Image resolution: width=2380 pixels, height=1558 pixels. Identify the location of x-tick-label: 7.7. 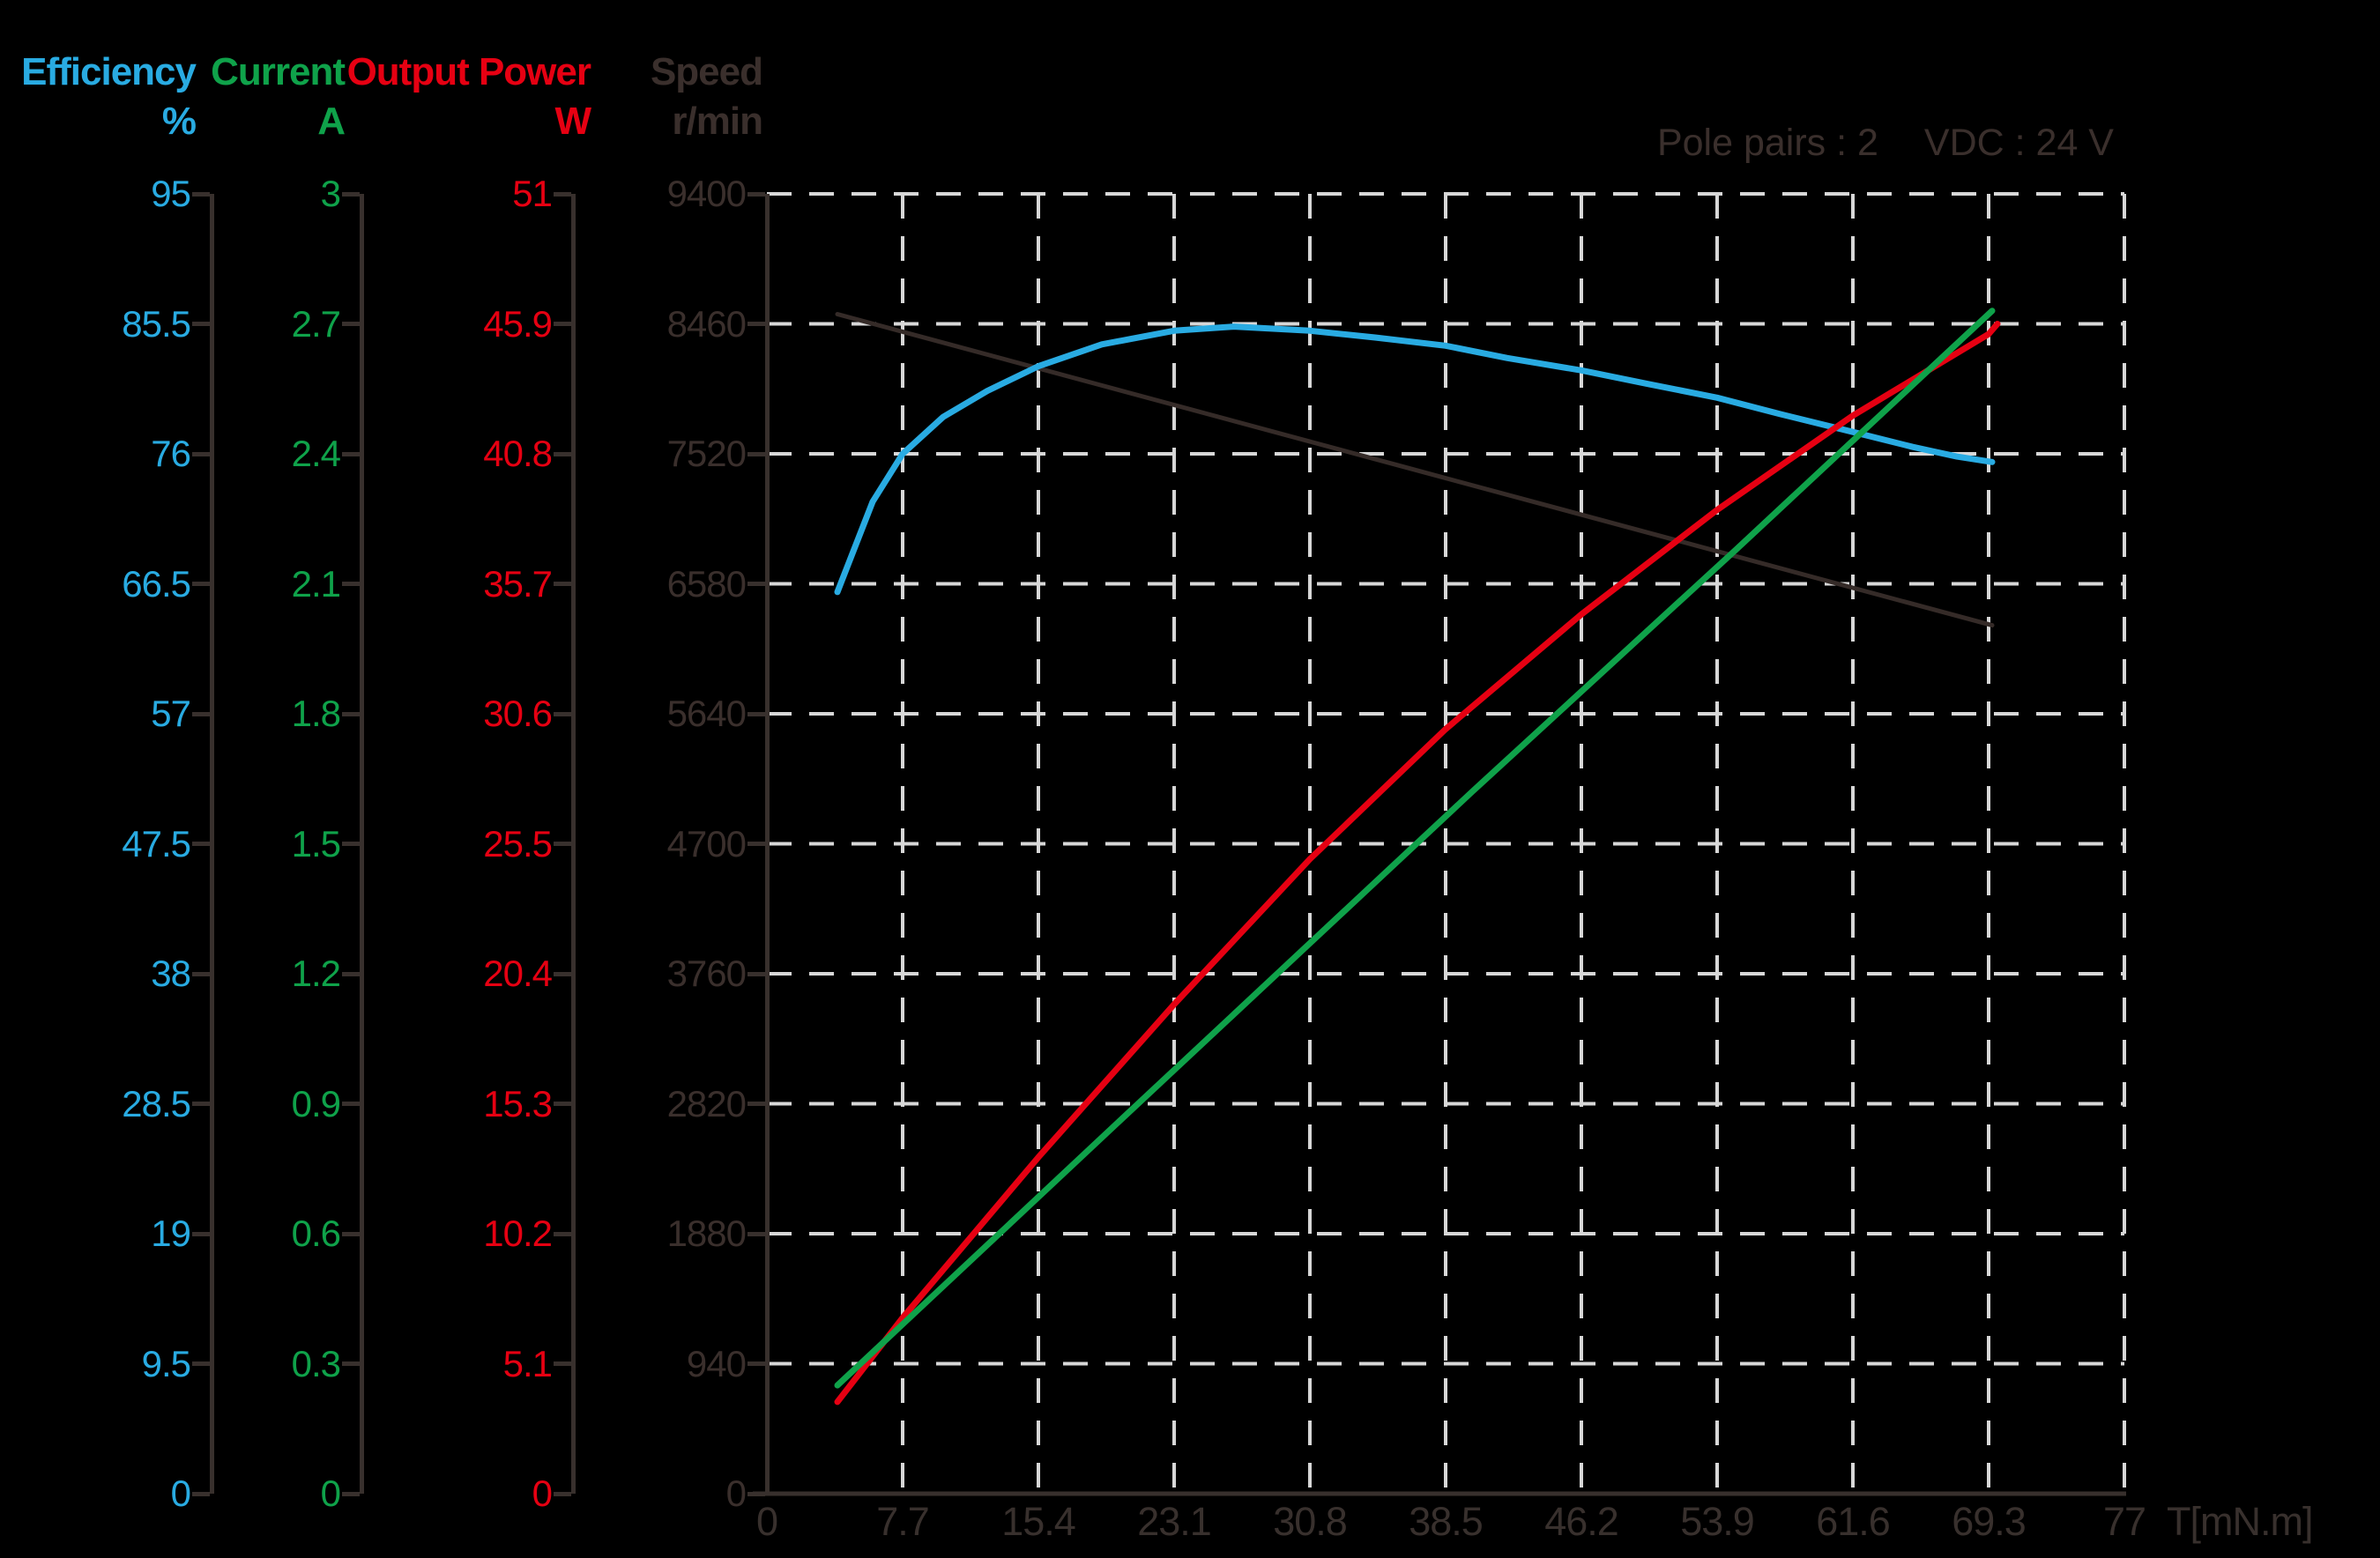
(903, 1521).